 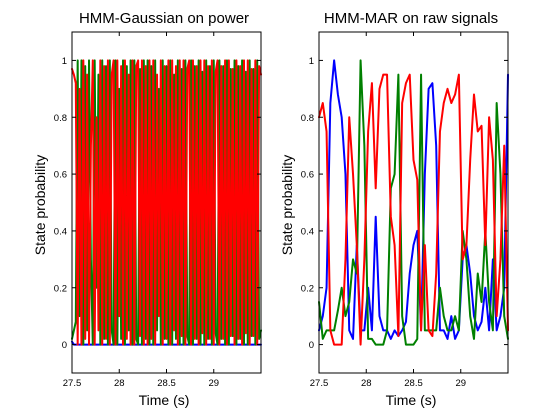 What do you see at coordinates (311, 345) in the screenshot?
I see `panel-2-ytick-label: 0` at bounding box center [311, 345].